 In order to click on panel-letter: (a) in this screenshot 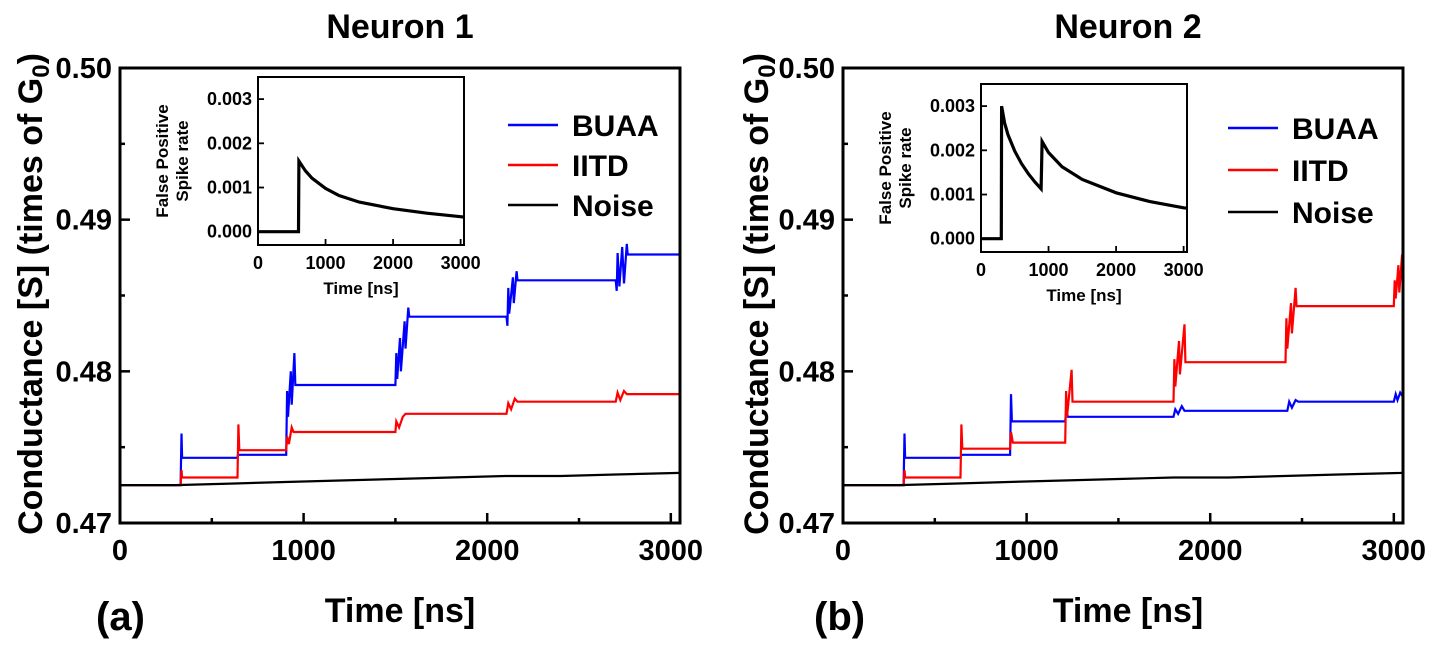, I will do `click(120, 617)`.